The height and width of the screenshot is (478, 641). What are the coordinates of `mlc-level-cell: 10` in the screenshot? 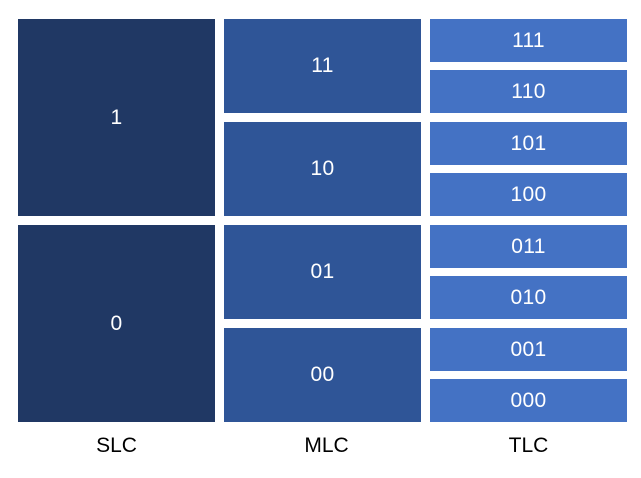 It's located at (322, 169).